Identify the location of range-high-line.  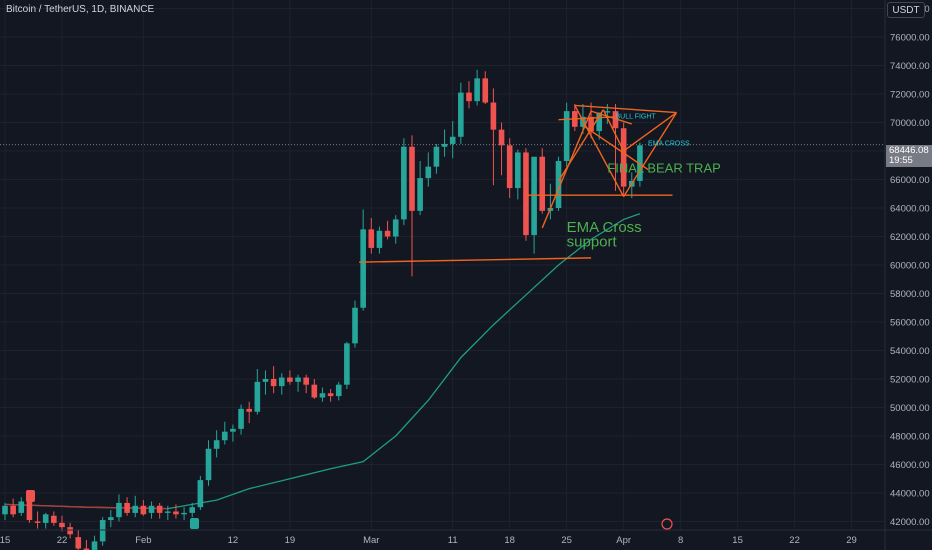
(587, 118).